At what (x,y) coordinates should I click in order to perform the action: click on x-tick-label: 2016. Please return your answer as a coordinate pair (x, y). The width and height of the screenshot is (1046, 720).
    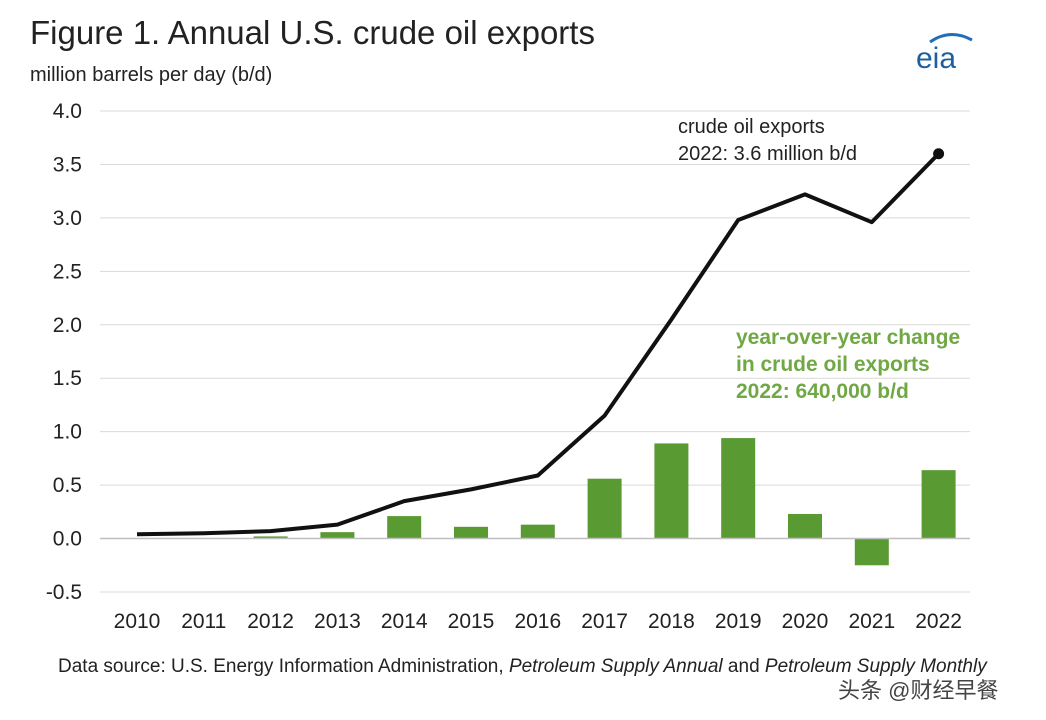
    Looking at the image, I should click on (537, 621).